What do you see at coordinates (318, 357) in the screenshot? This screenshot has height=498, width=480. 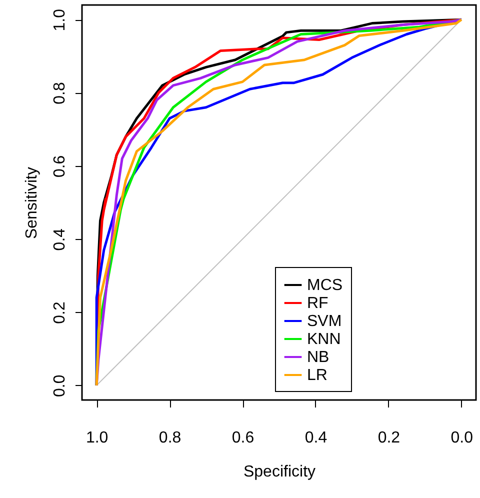 I see `legend-label: NB` at bounding box center [318, 357].